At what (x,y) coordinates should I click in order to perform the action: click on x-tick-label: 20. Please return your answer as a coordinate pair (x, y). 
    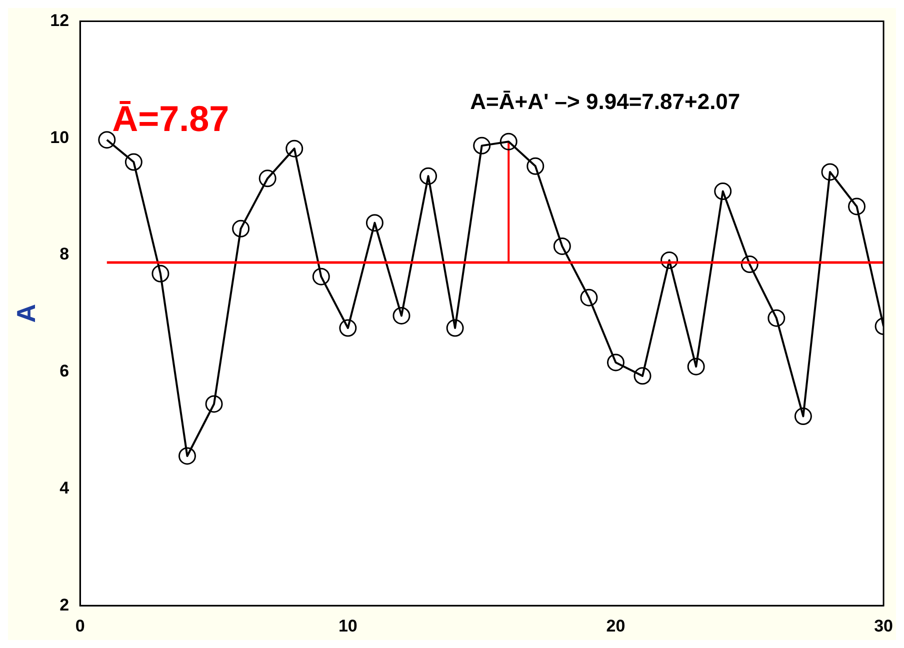
    Looking at the image, I should click on (616, 626).